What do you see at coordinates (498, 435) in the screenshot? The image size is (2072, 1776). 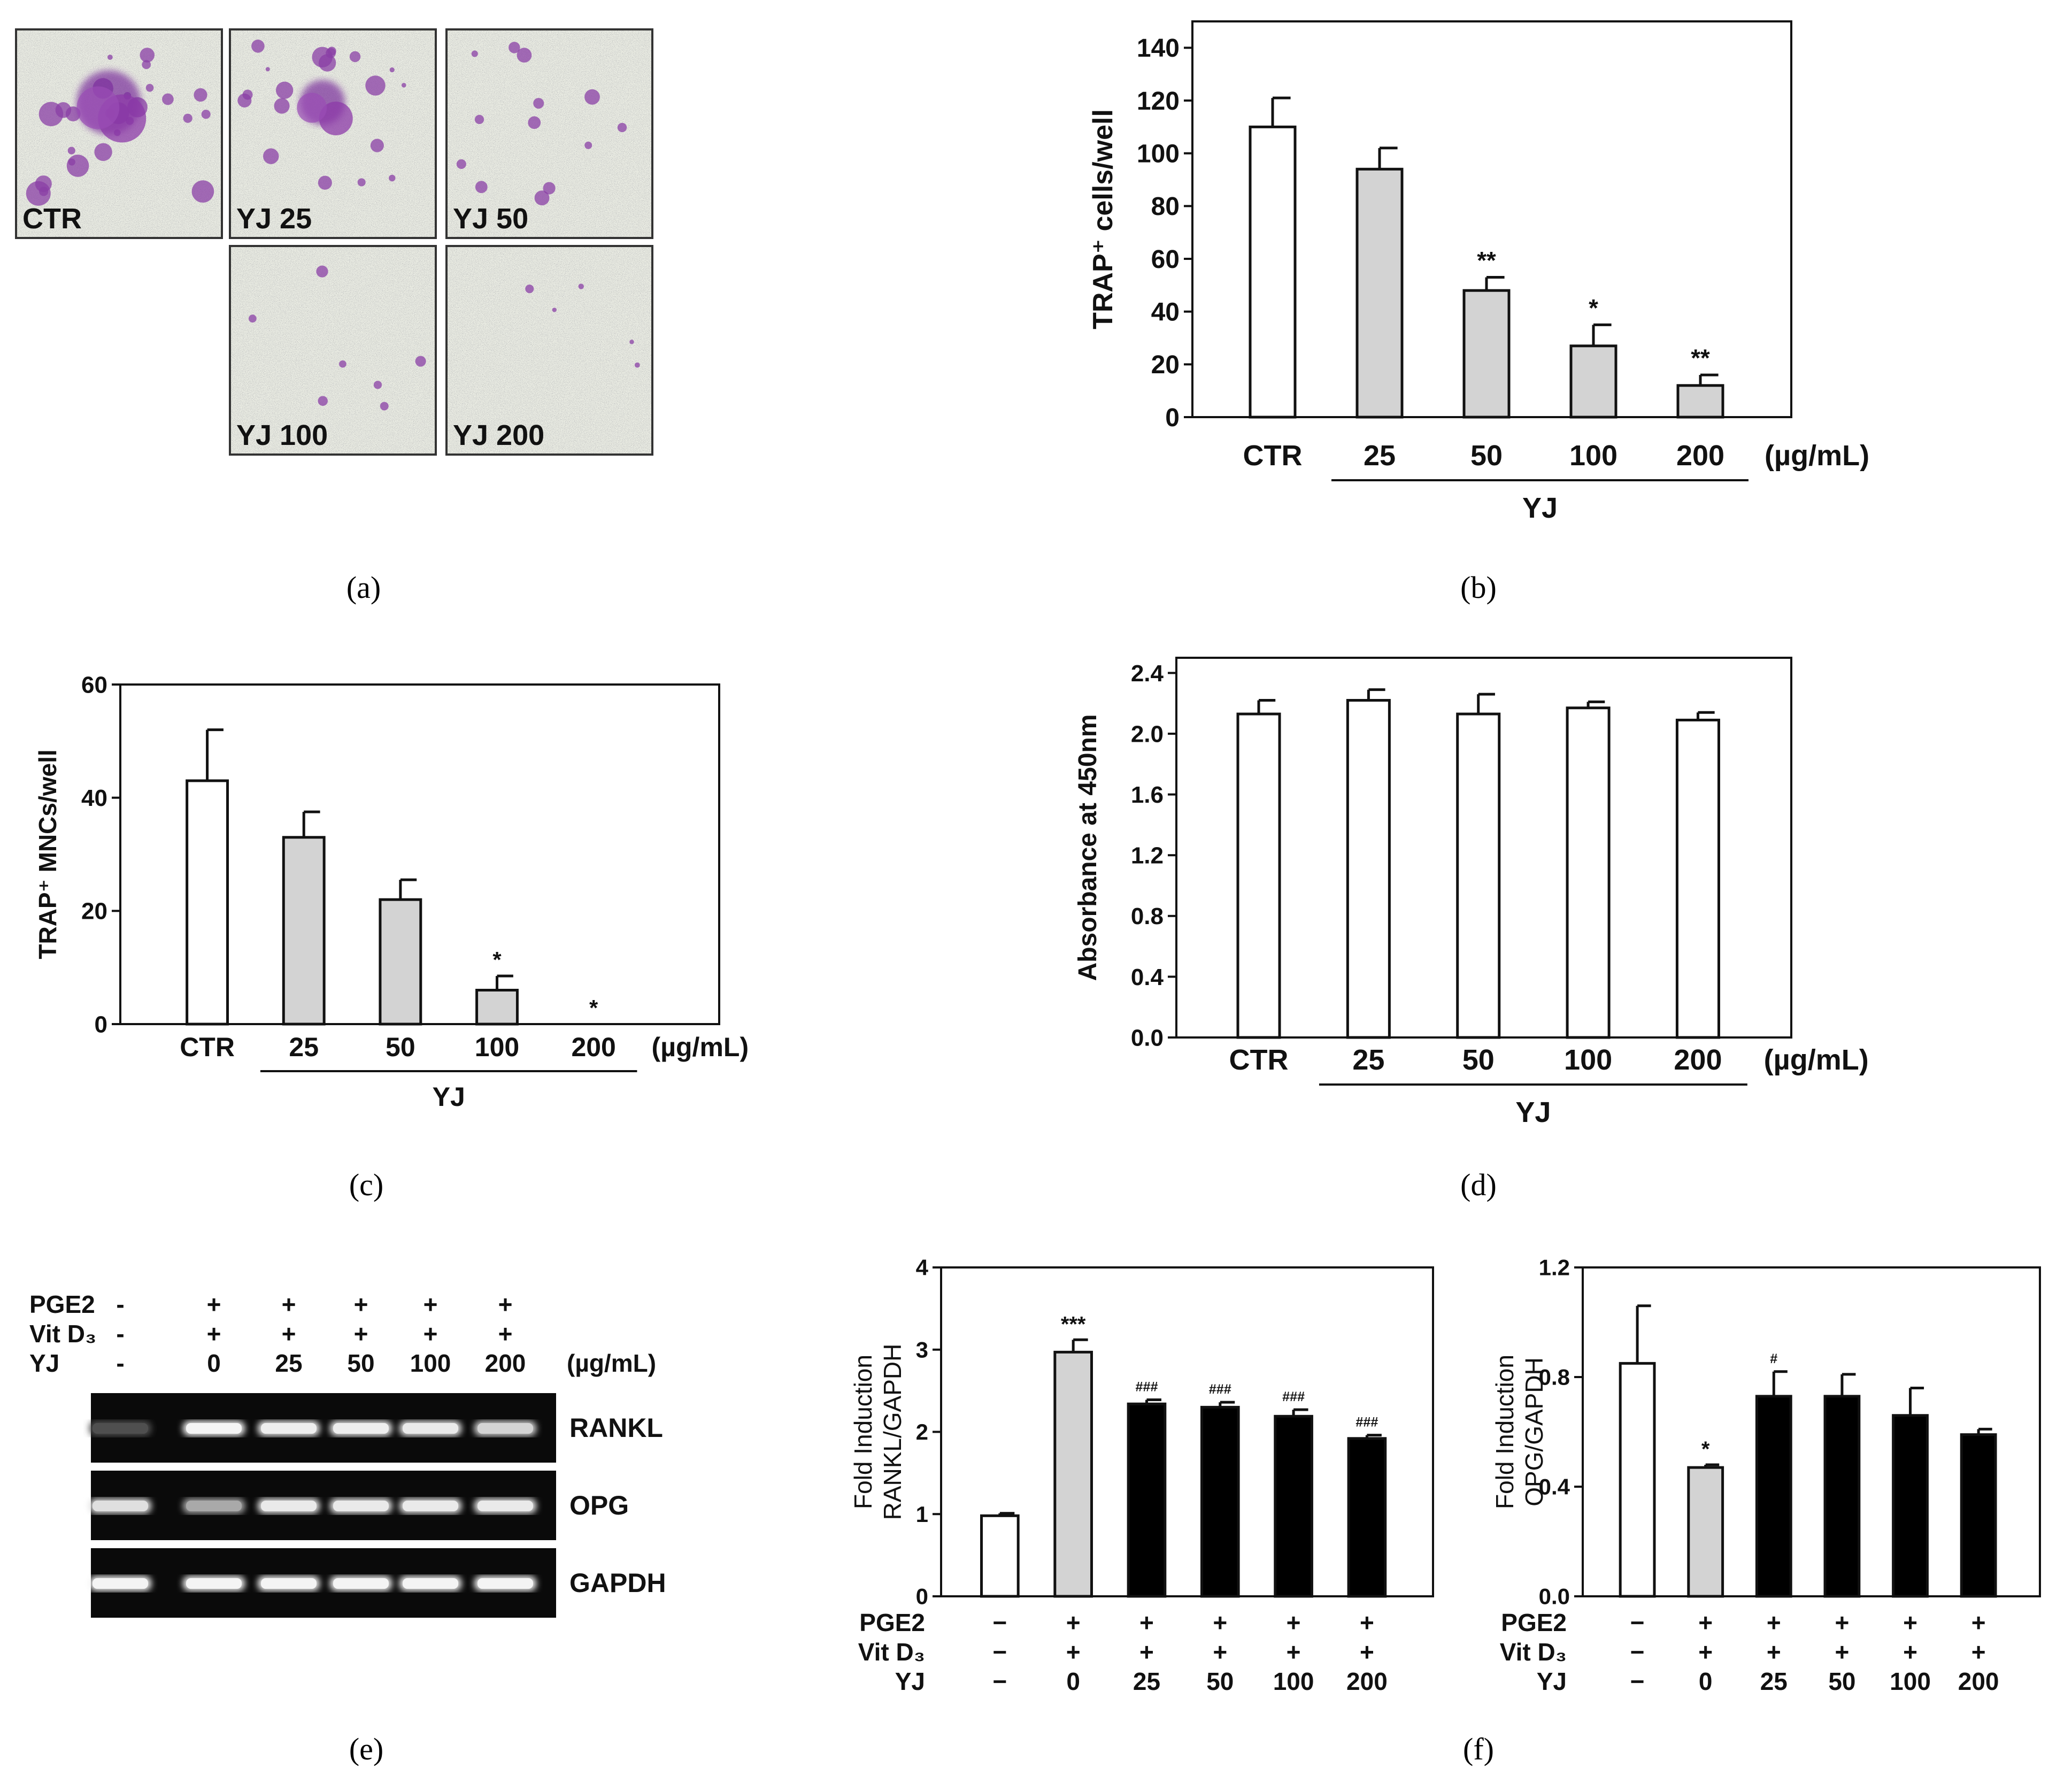 I see `micrograph-label: YJ 200` at bounding box center [498, 435].